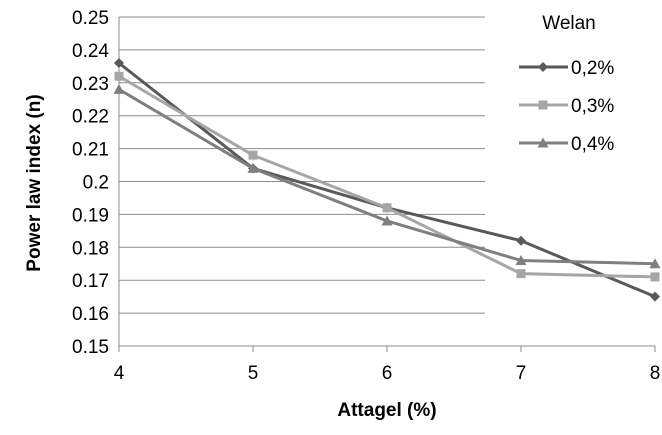  I want to click on y-tick-label: 0.16, so click(90, 314).